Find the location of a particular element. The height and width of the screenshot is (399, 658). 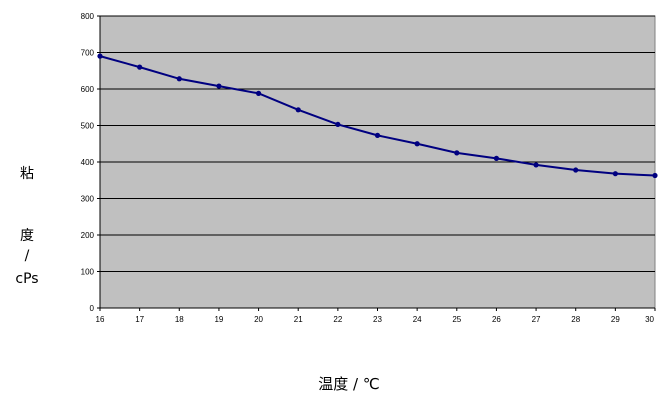

y-tick-label-300: 300 is located at coordinates (88, 199).